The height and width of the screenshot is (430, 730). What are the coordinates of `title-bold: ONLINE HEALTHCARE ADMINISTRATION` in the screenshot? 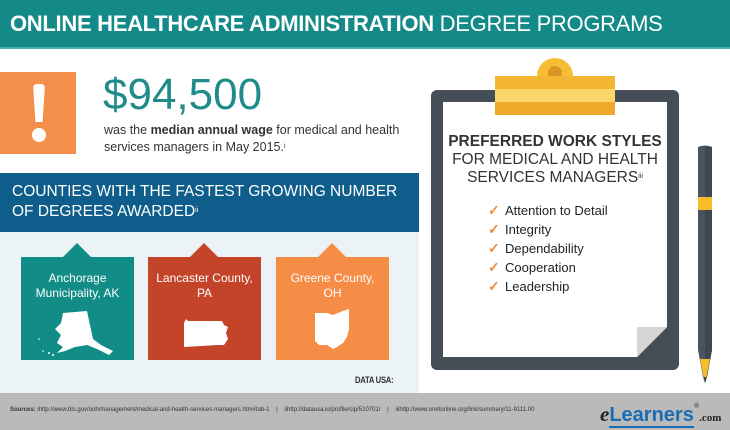 It's located at (222, 23).